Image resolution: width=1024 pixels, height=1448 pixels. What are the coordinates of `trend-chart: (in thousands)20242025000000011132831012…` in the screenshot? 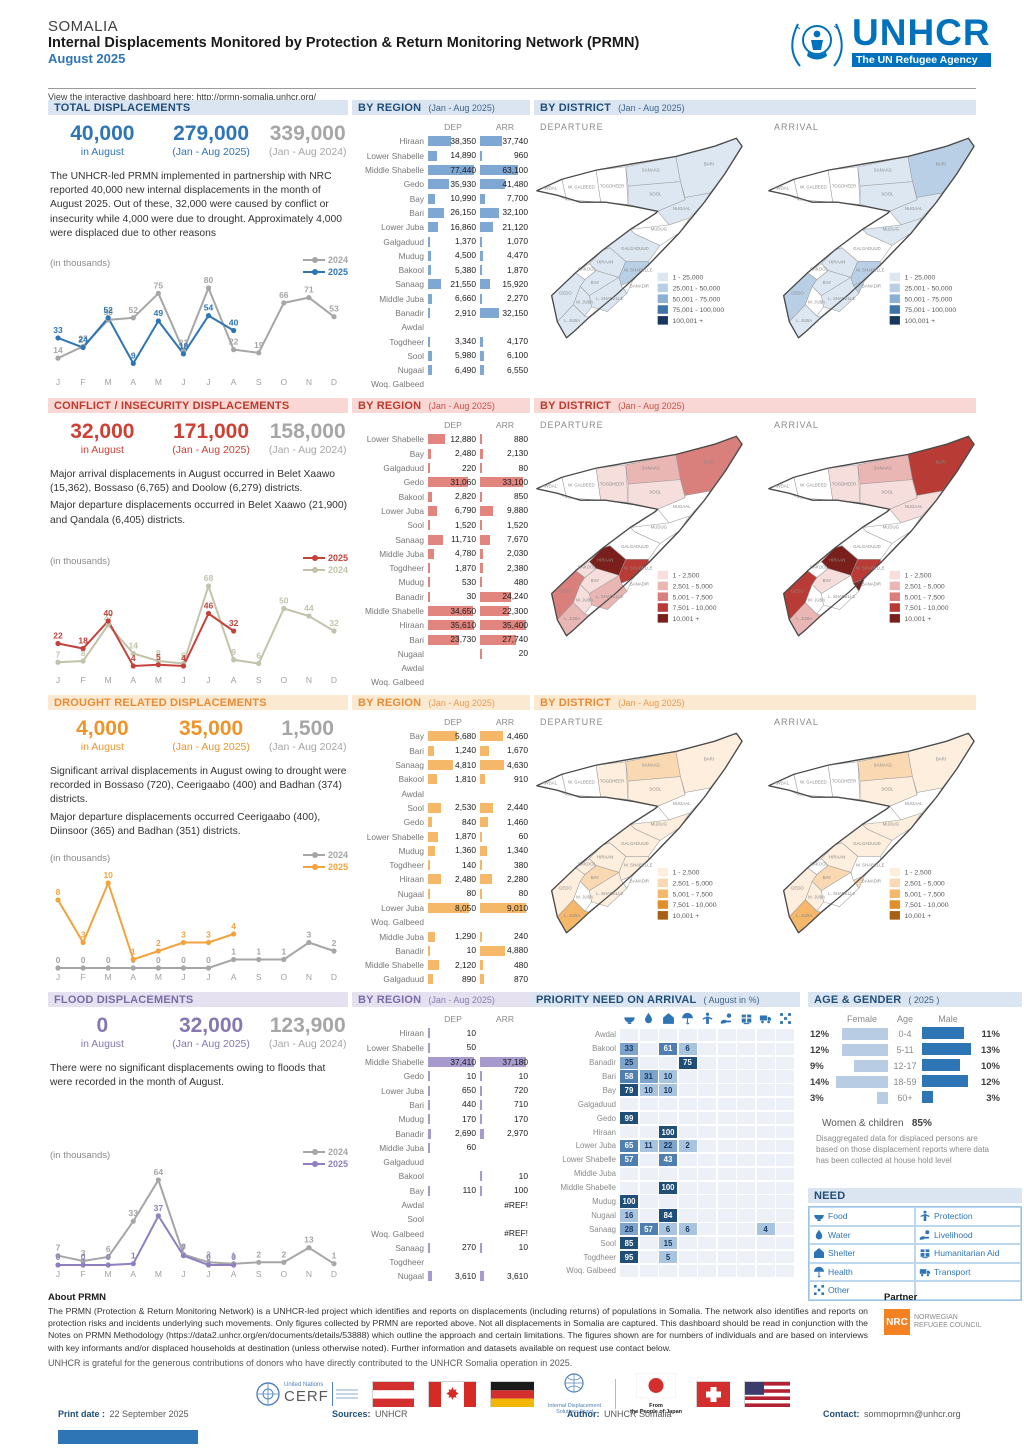 It's located at (199, 918).